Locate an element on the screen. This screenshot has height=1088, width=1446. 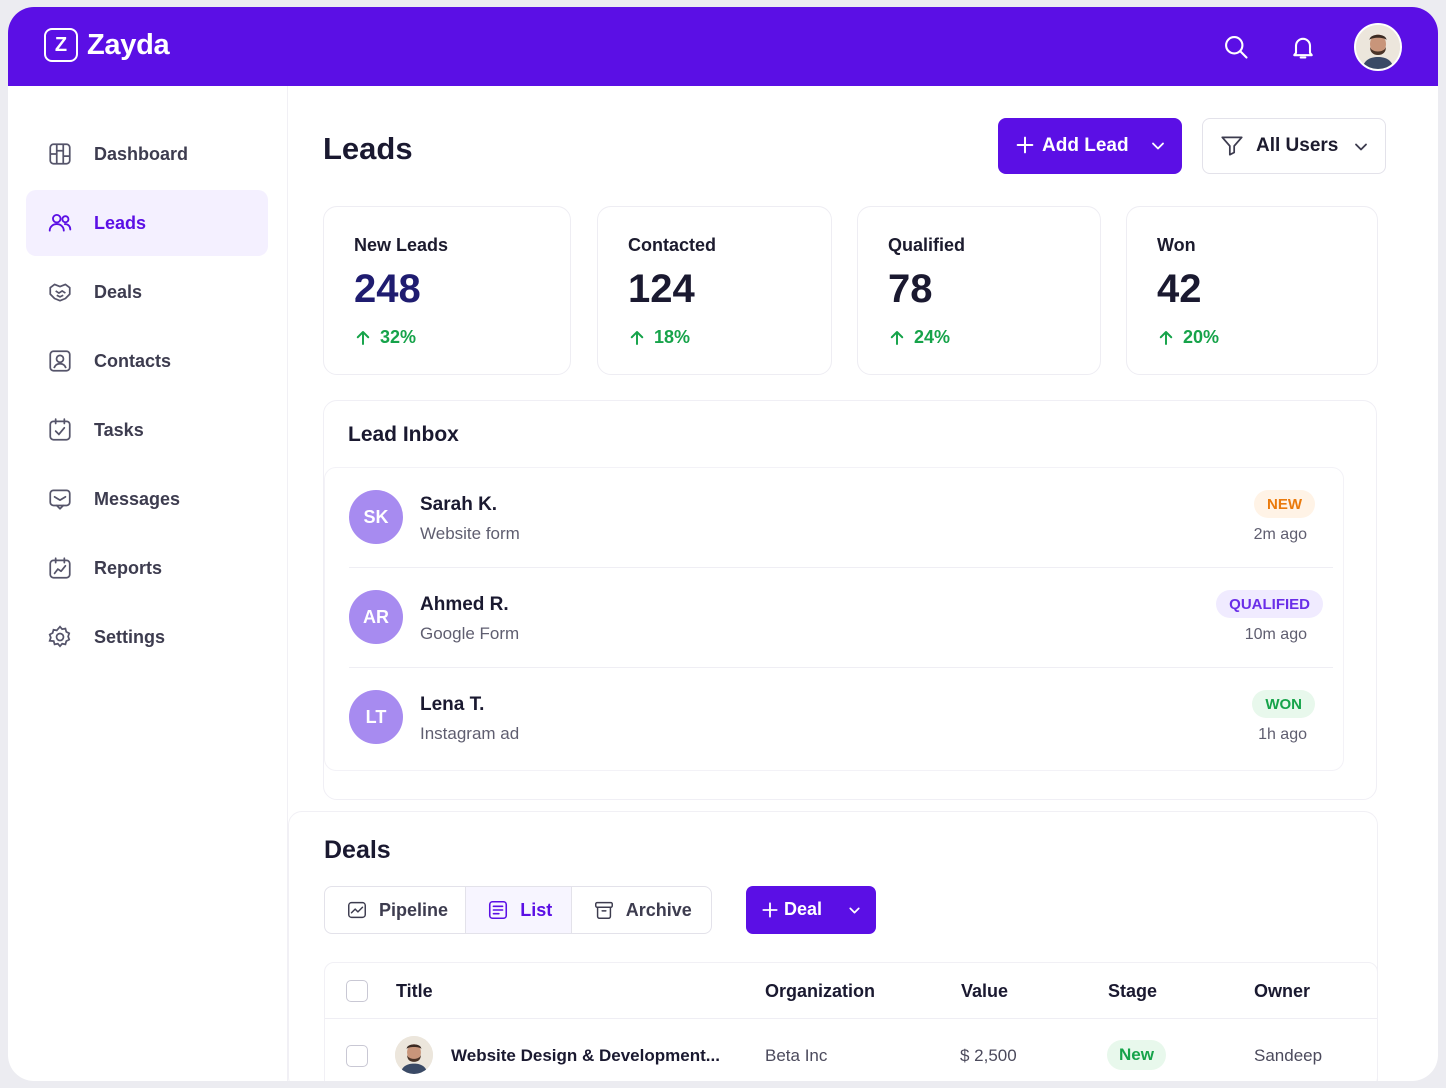
lead-source: Website form is located at coordinates (470, 533).